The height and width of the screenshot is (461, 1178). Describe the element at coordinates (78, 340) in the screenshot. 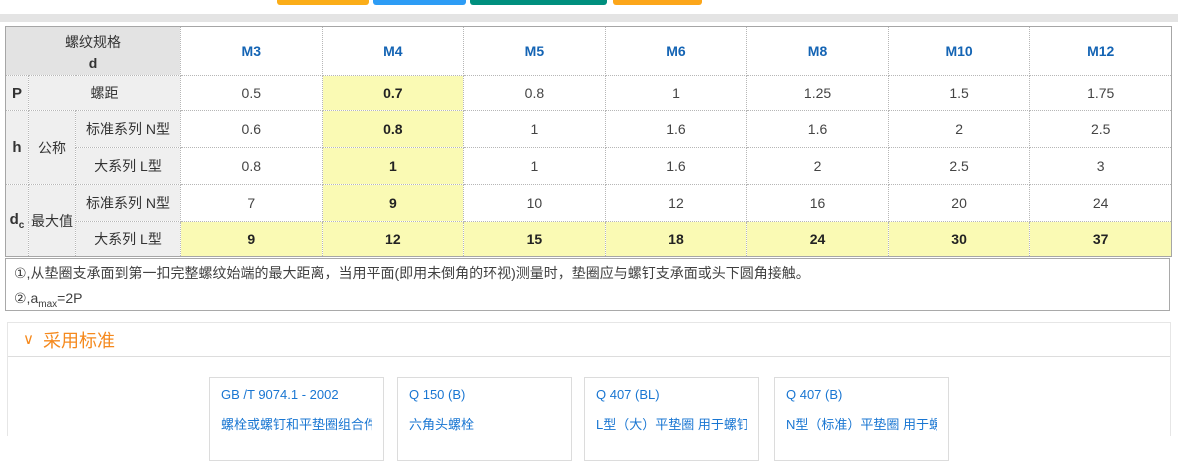

I see `section-title: 采用标准` at that location.